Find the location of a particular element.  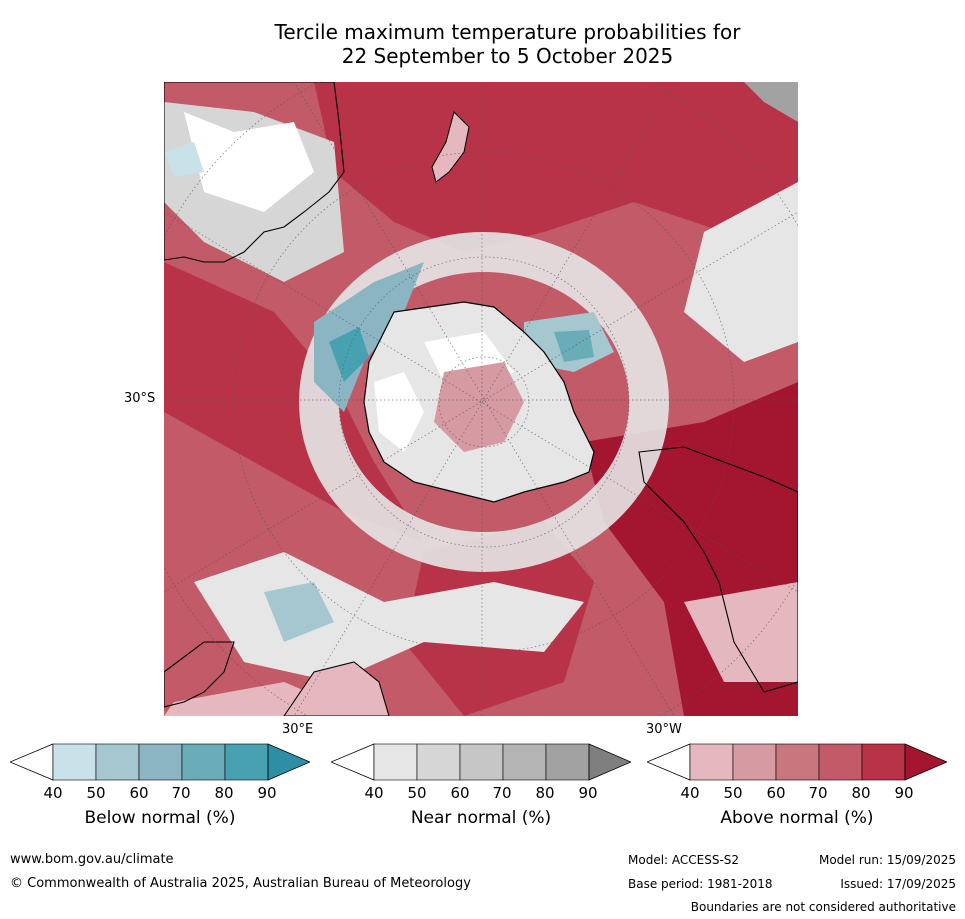

lon-label-30w: 30°W is located at coordinates (664, 729).